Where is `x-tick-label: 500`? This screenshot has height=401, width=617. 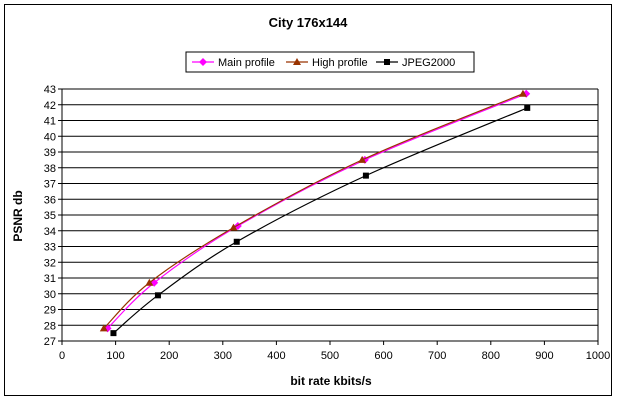
x-tick-label: 500 is located at coordinates (330, 356).